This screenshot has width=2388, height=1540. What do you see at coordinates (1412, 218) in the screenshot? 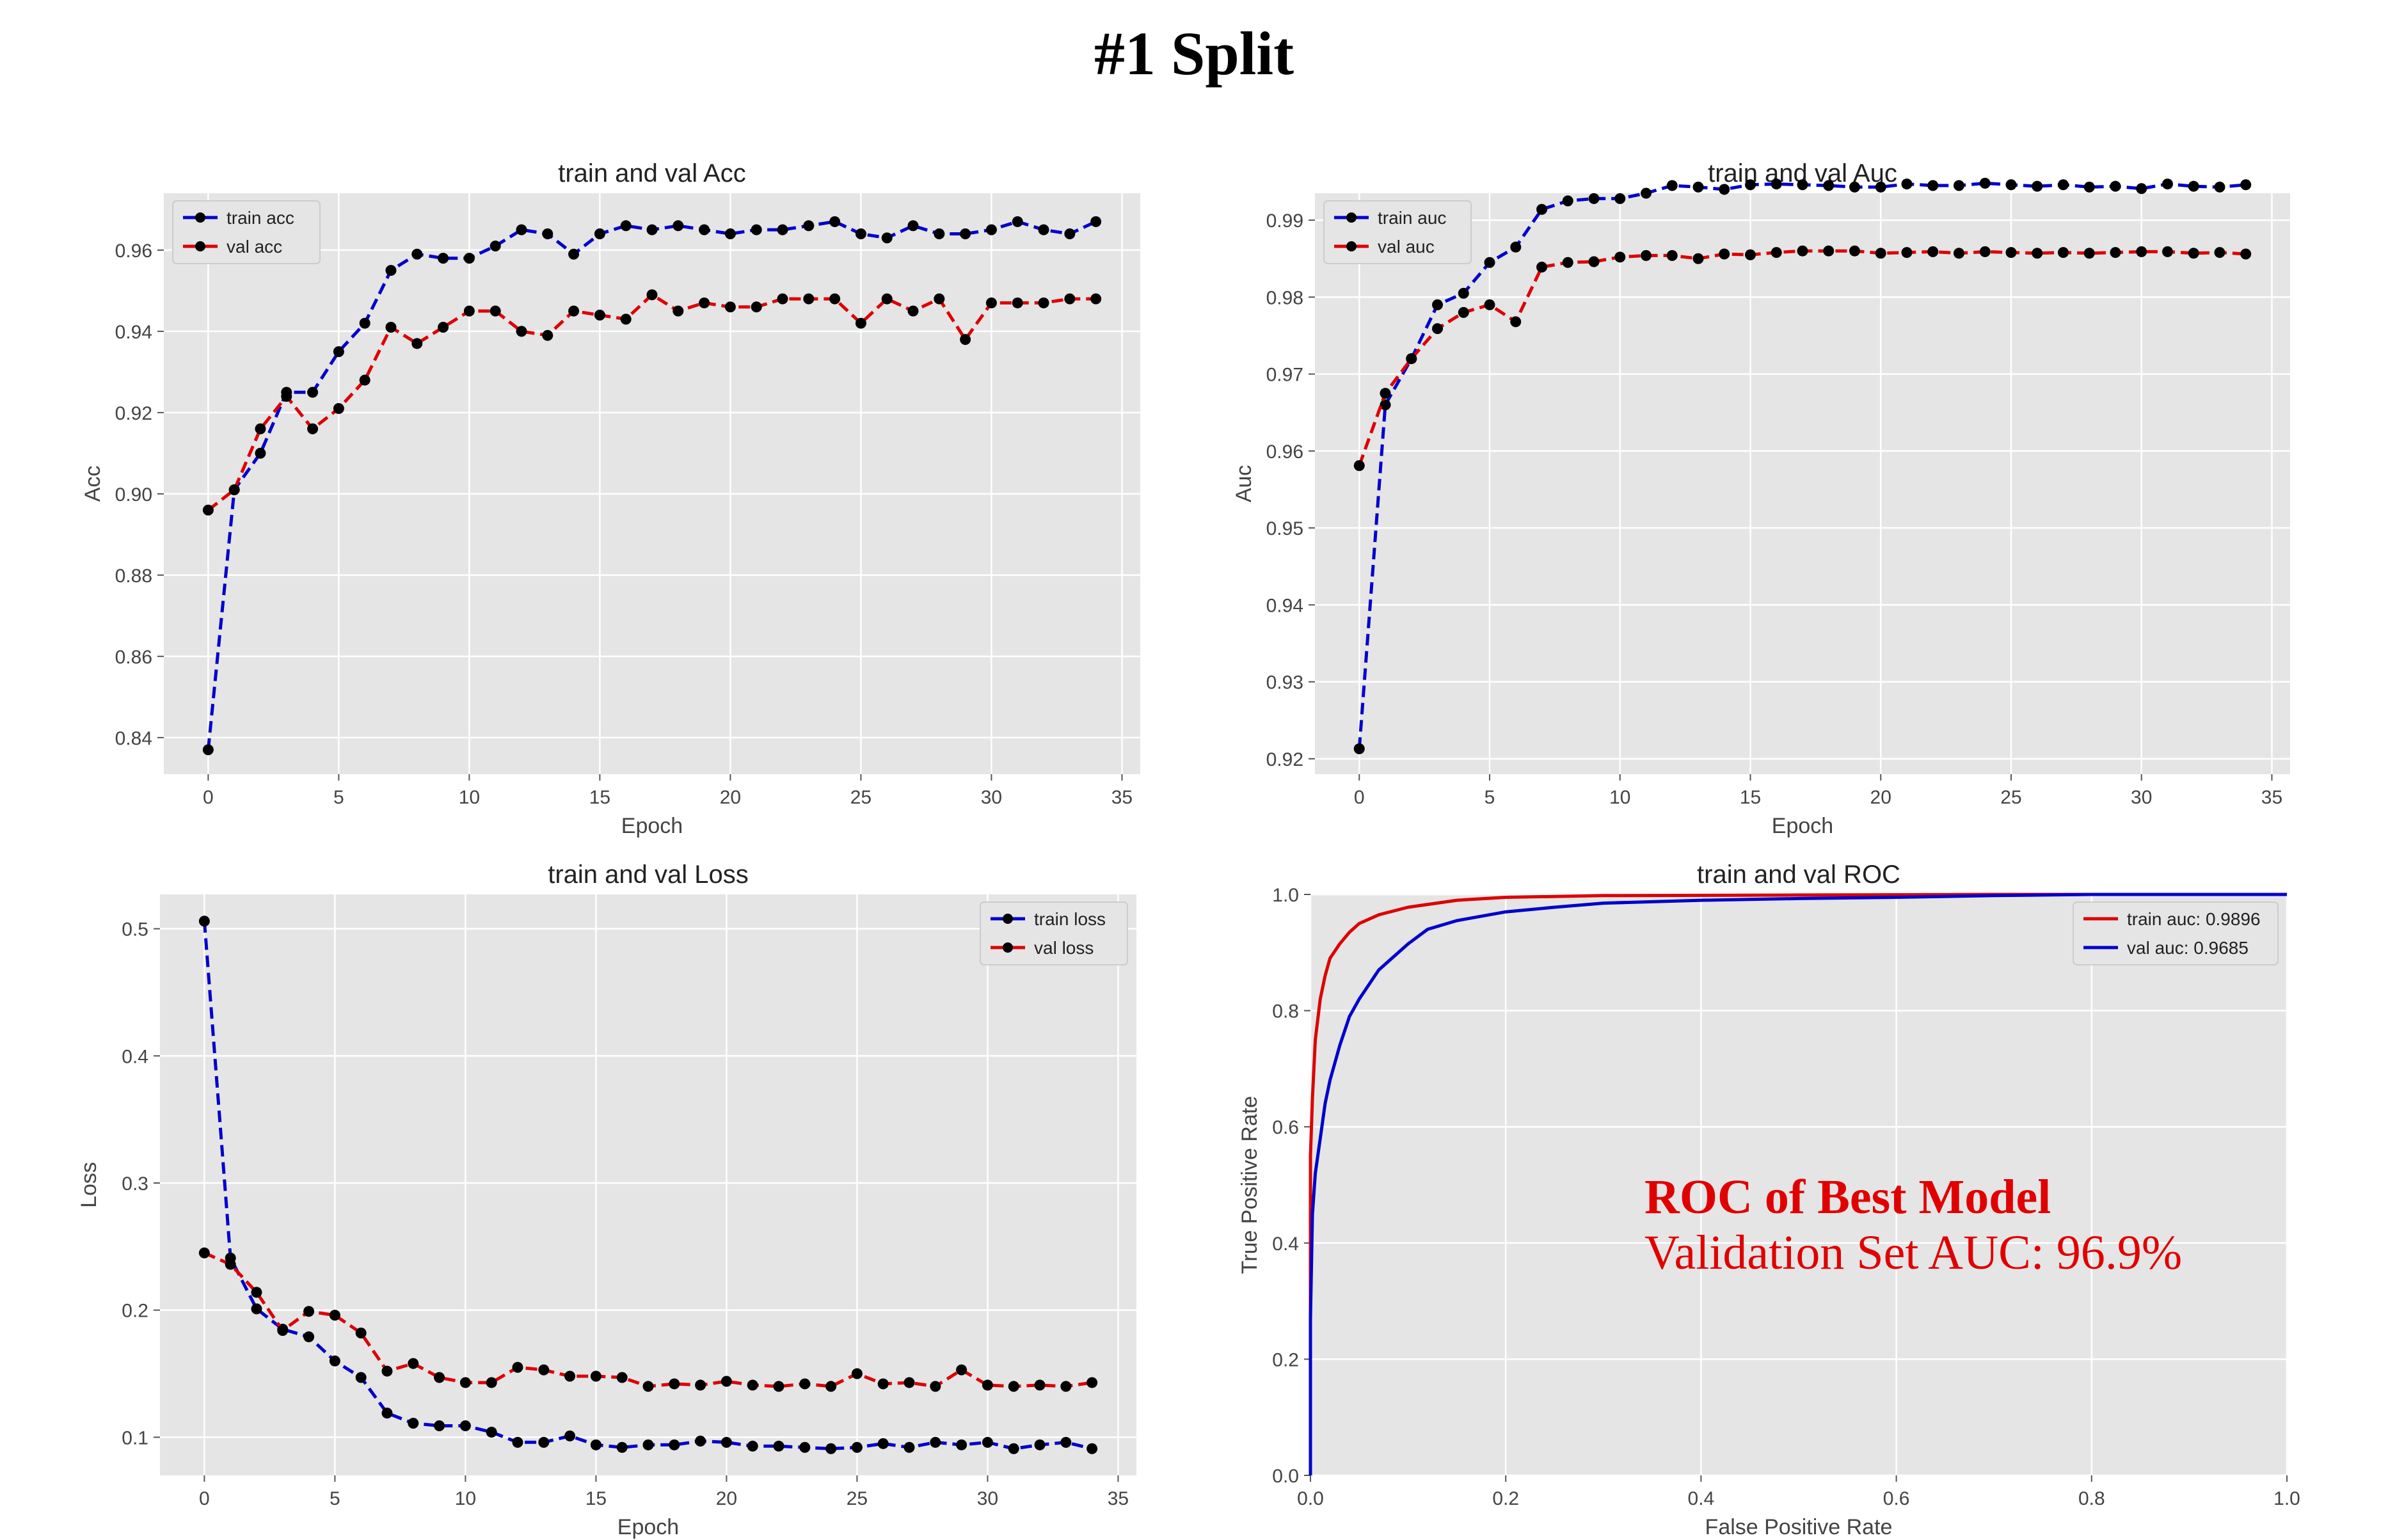
I see `legend-label: train auc` at bounding box center [1412, 218].